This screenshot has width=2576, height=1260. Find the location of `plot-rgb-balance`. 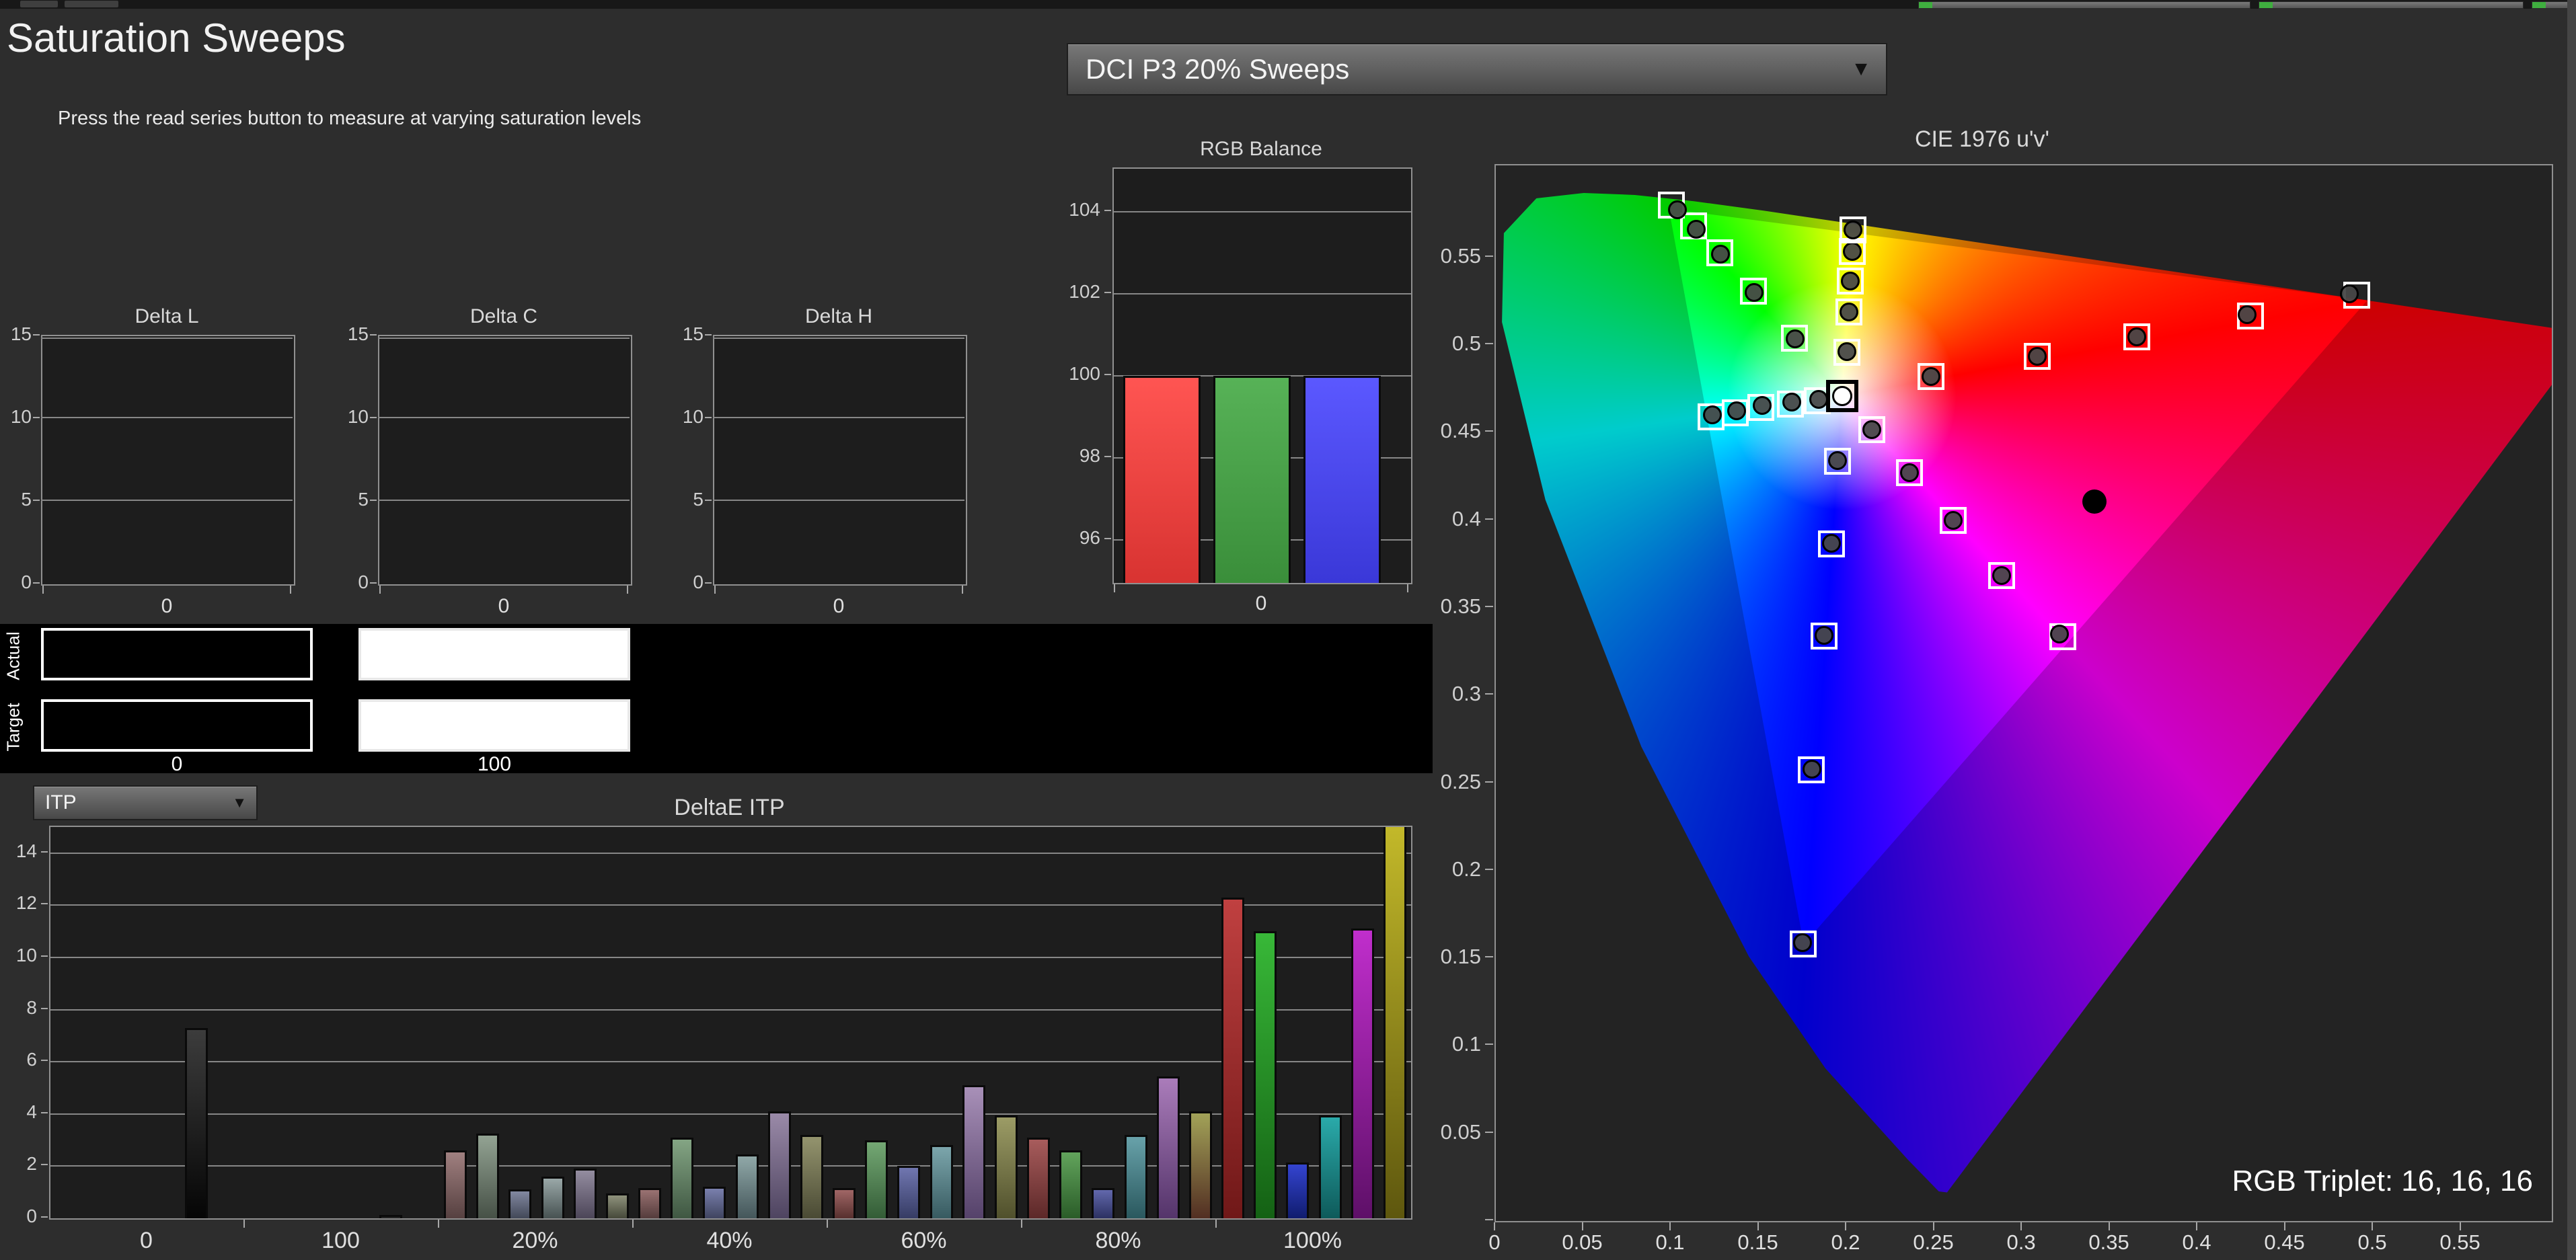

plot-rgb-balance is located at coordinates (1262, 375).